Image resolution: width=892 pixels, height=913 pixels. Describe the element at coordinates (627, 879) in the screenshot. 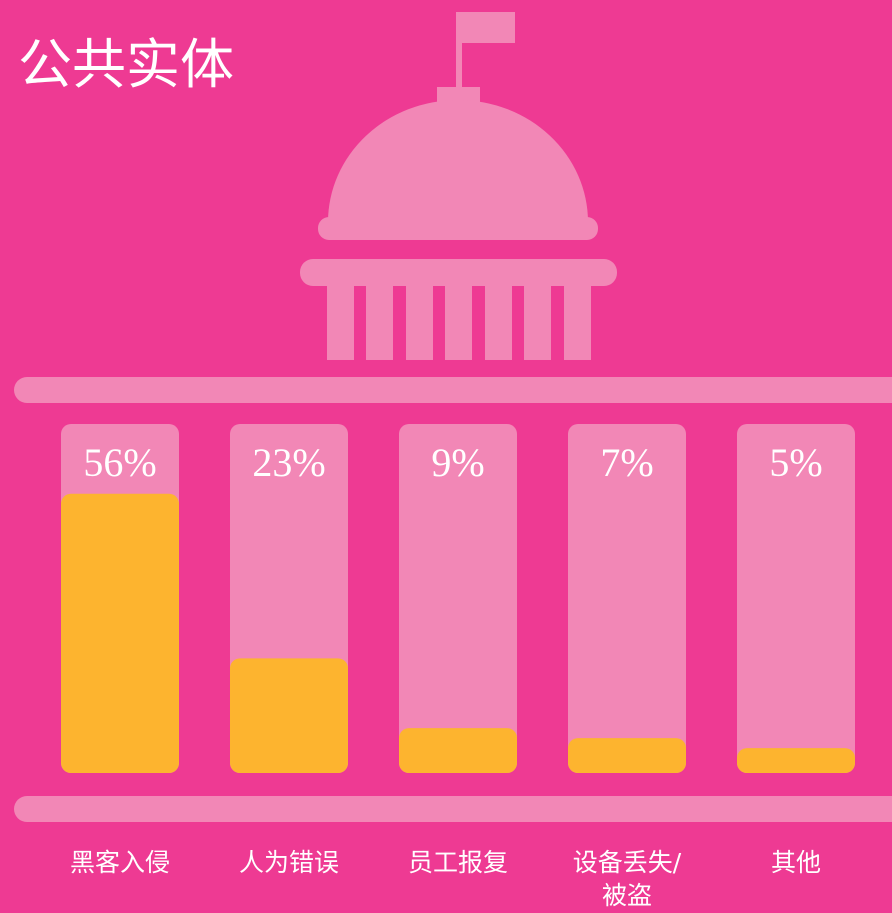

I see `x-tick-label: 设备丢失/被盗` at that location.